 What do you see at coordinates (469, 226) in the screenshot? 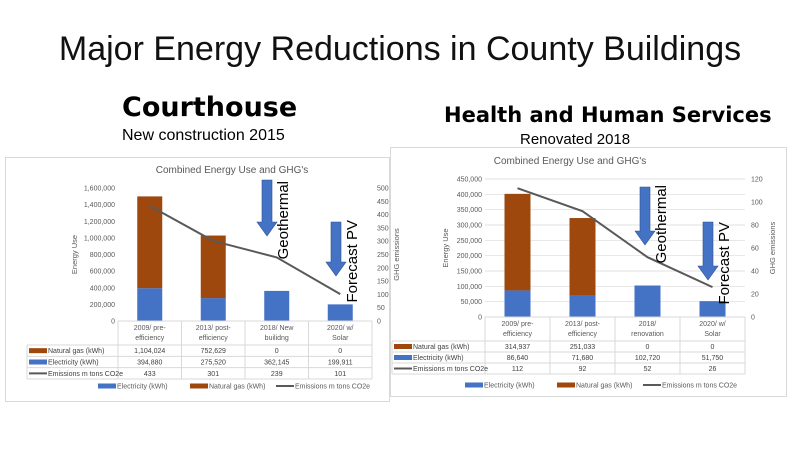
I see `y-tick-label: 300,000` at bounding box center [469, 226].